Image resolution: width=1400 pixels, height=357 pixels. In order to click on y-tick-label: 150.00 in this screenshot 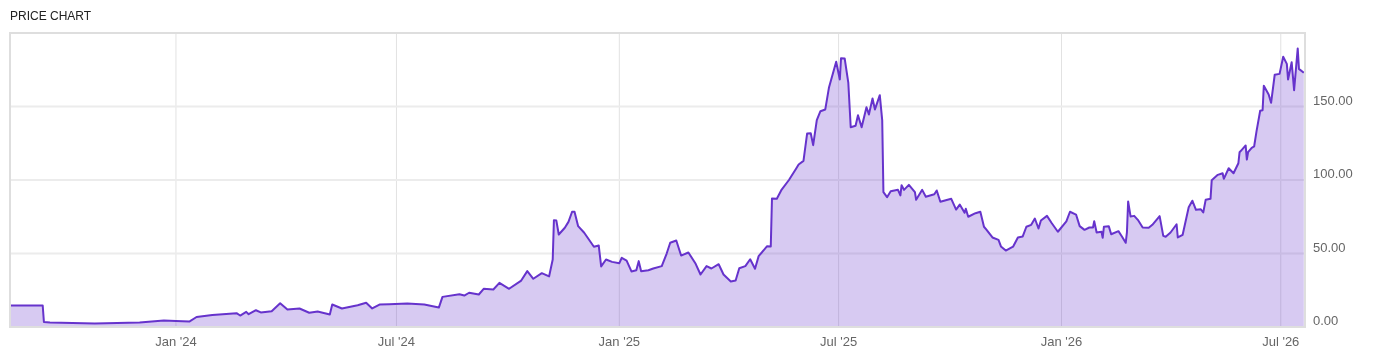, I will do `click(1333, 100)`.